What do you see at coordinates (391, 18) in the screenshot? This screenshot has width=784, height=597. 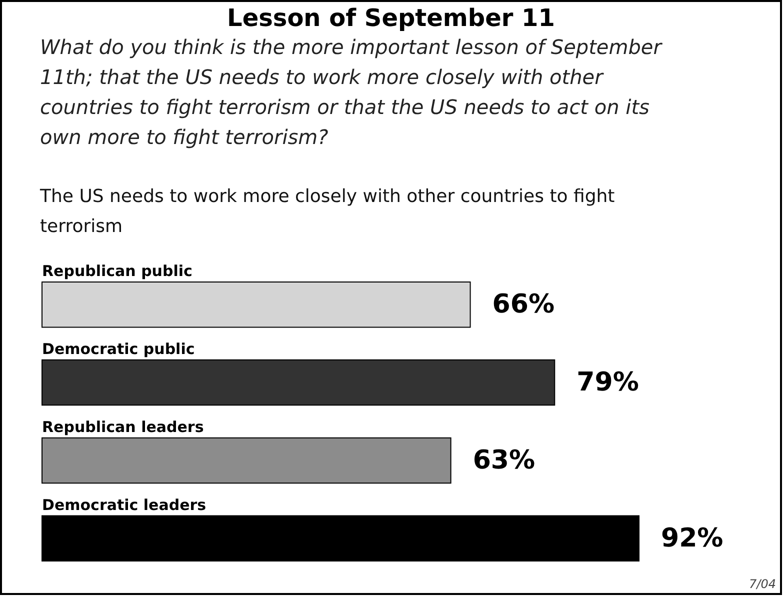 I see `chart-title: Lesson of September 11` at bounding box center [391, 18].